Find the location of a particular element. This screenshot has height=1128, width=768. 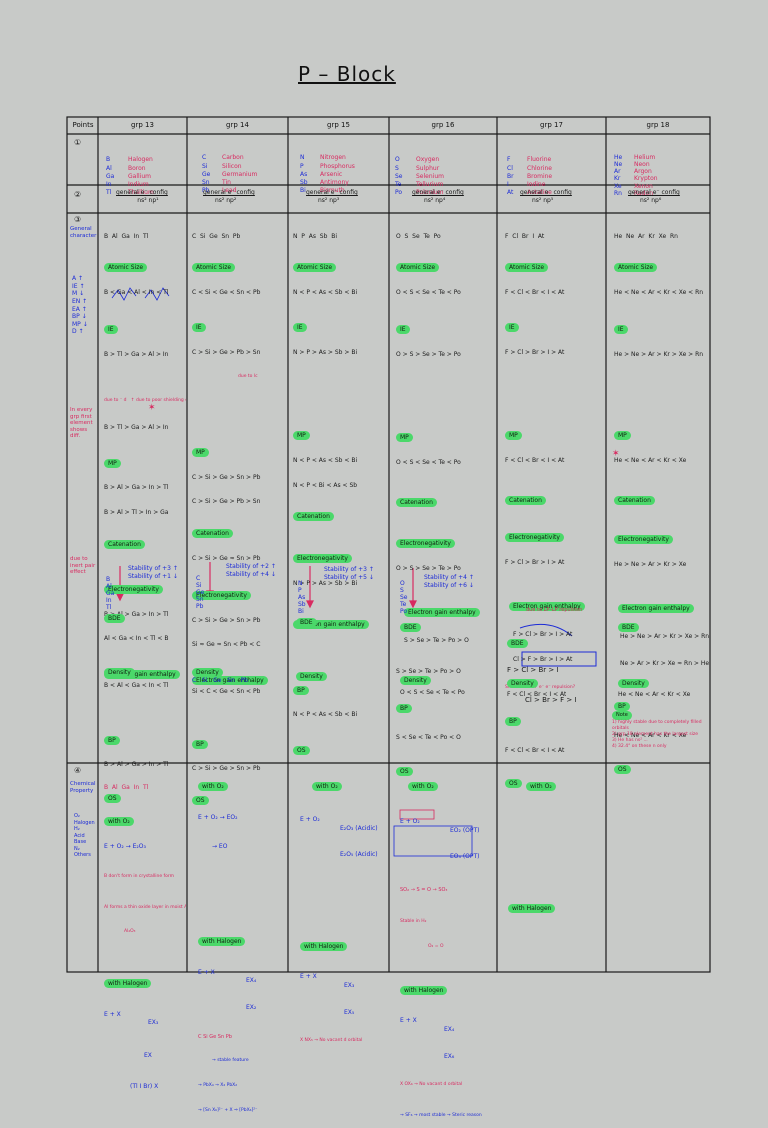

header-grp16: grp 16 is located at coordinates (443, 125).